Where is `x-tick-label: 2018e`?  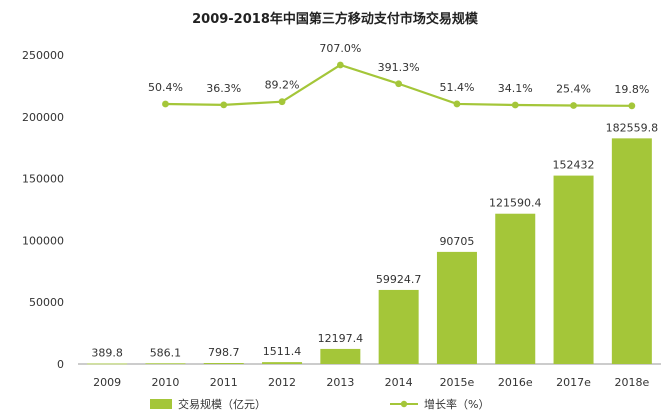 x-tick-label: 2018e is located at coordinates (631, 382).